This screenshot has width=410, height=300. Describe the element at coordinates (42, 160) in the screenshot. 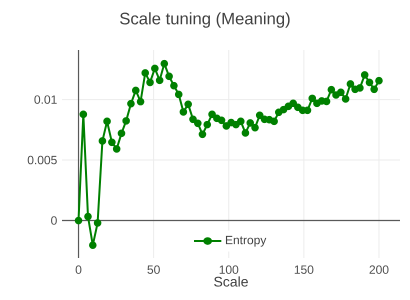

I see `y-tick-label: 0.005` at that location.